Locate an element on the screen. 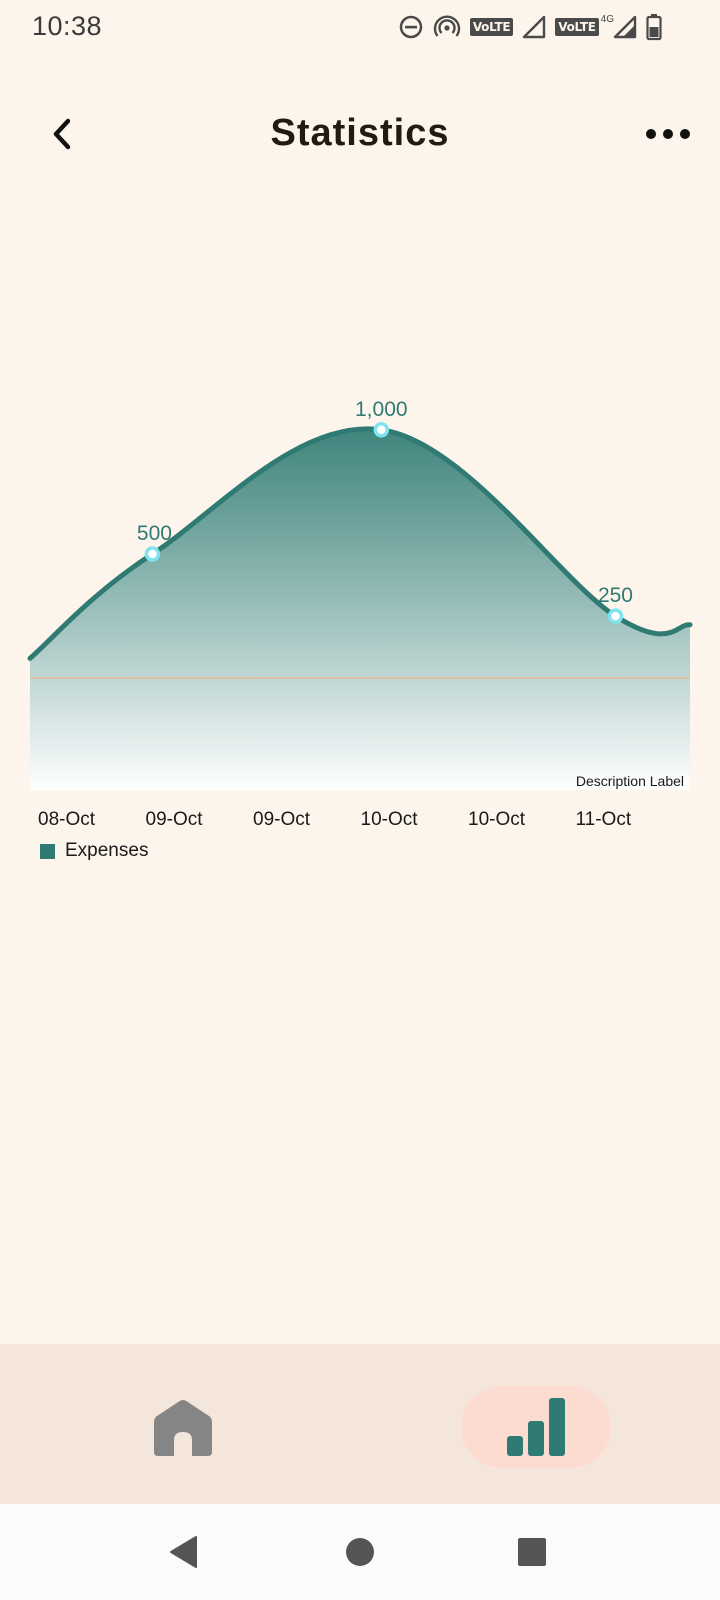 Image resolution: width=720 pixels, height=1600 pixels. back-icon is located at coordinates (183, 1552).